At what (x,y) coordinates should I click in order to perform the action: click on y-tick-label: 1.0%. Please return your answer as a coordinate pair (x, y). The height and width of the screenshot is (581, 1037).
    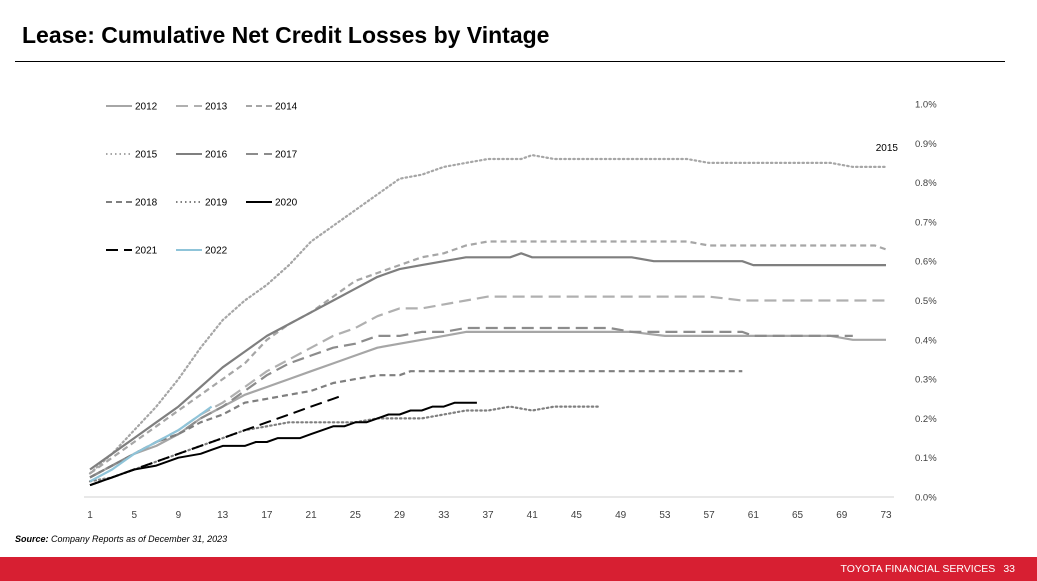
    Looking at the image, I should click on (926, 105).